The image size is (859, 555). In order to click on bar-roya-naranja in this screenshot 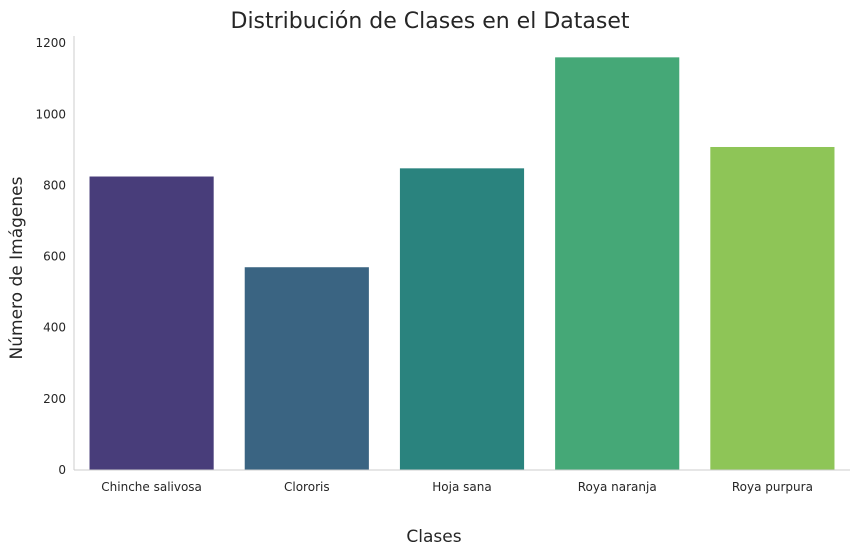, I will do `click(617, 263)`.